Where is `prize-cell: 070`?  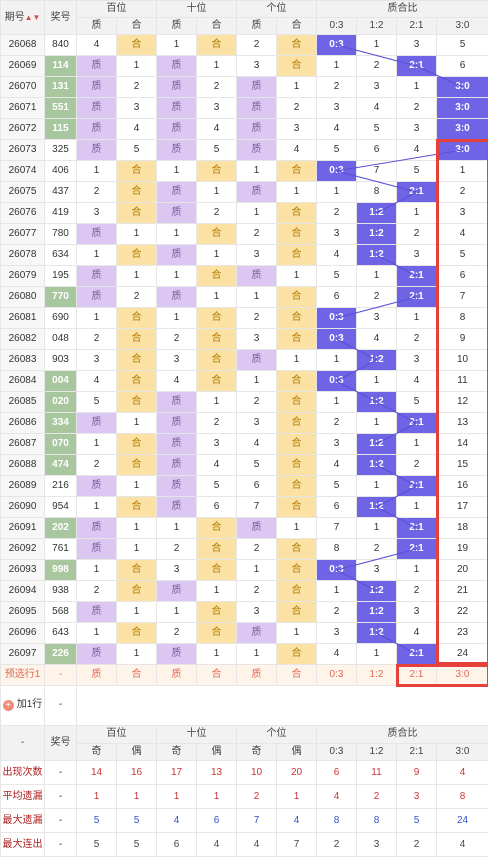 prize-cell: 070 is located at coordinates (61, 444).